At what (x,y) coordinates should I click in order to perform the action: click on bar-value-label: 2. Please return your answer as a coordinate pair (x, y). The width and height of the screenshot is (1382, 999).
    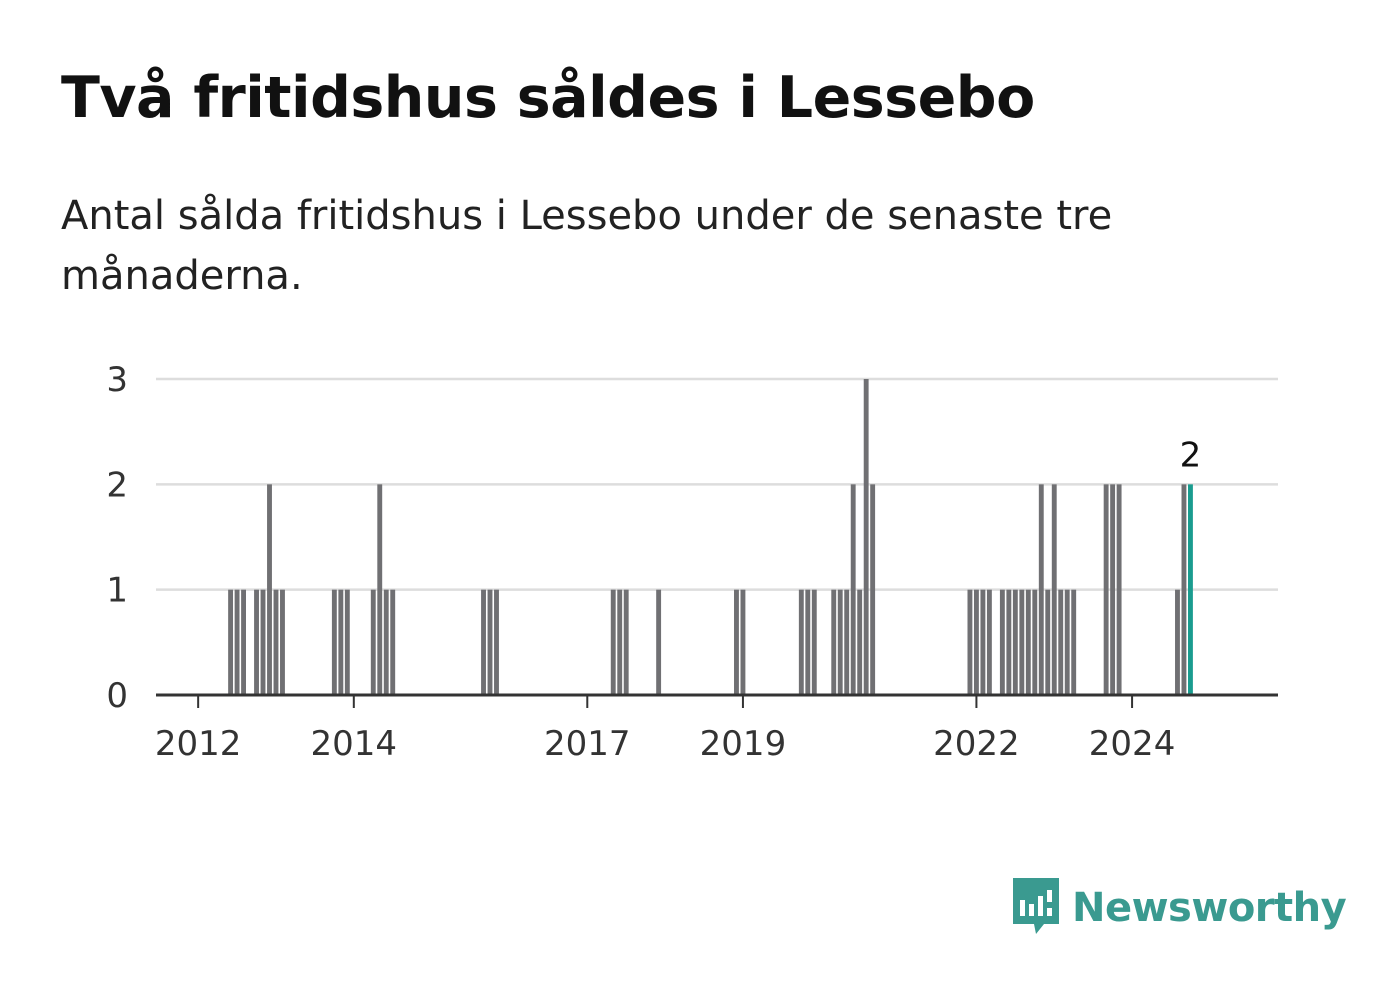
    Looking at the image, I should click on (1191, 455).